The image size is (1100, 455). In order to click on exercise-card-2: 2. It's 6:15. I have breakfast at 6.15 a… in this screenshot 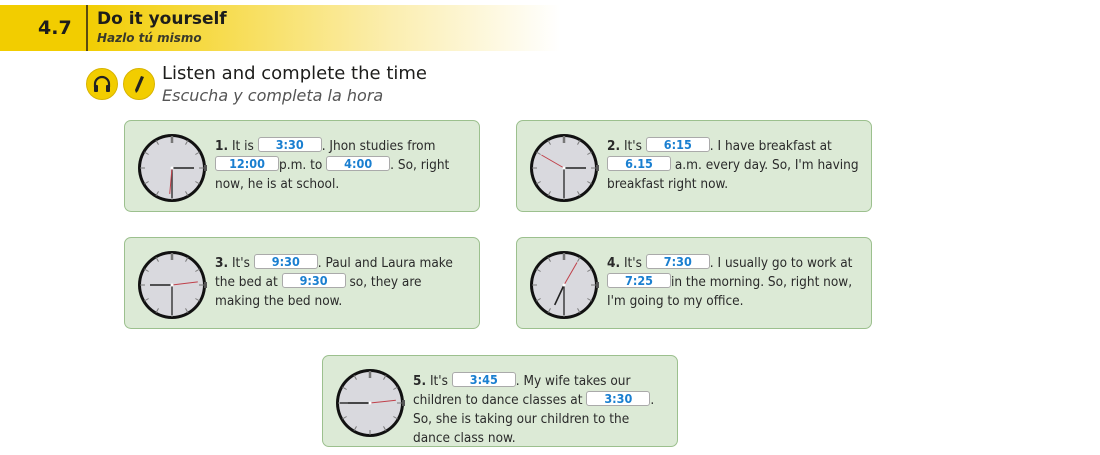, I will do `click(694, 166)`.